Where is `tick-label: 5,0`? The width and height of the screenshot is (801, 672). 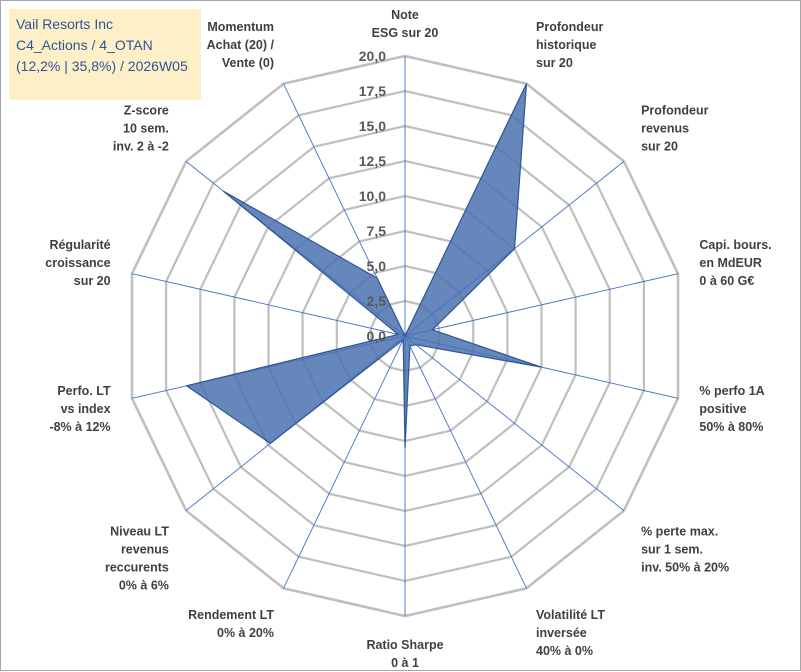 tick-label: 5,0 is located at coordinates (377, 266).